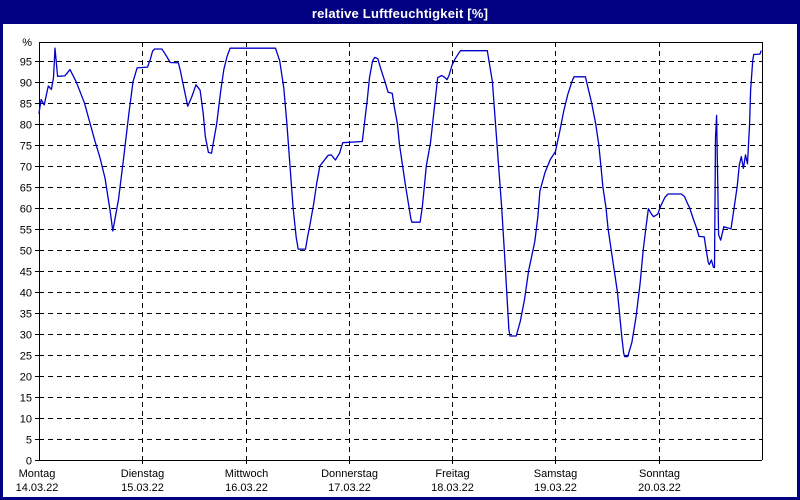  What do you see at coordinates (26, 294) in the screenshot?
I see `y-tick-label: 40` at bounding box center [26, 294].